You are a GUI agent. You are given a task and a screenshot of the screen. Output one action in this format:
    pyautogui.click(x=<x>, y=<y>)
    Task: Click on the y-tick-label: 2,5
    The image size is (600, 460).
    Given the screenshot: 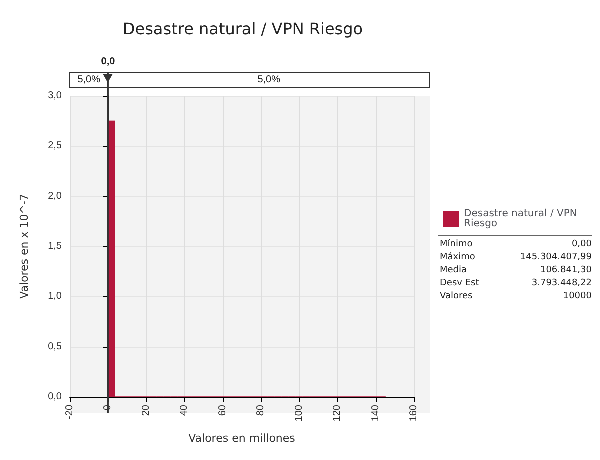 What is the action you would take?
    pyautogui.click(x=55, y=146)
    